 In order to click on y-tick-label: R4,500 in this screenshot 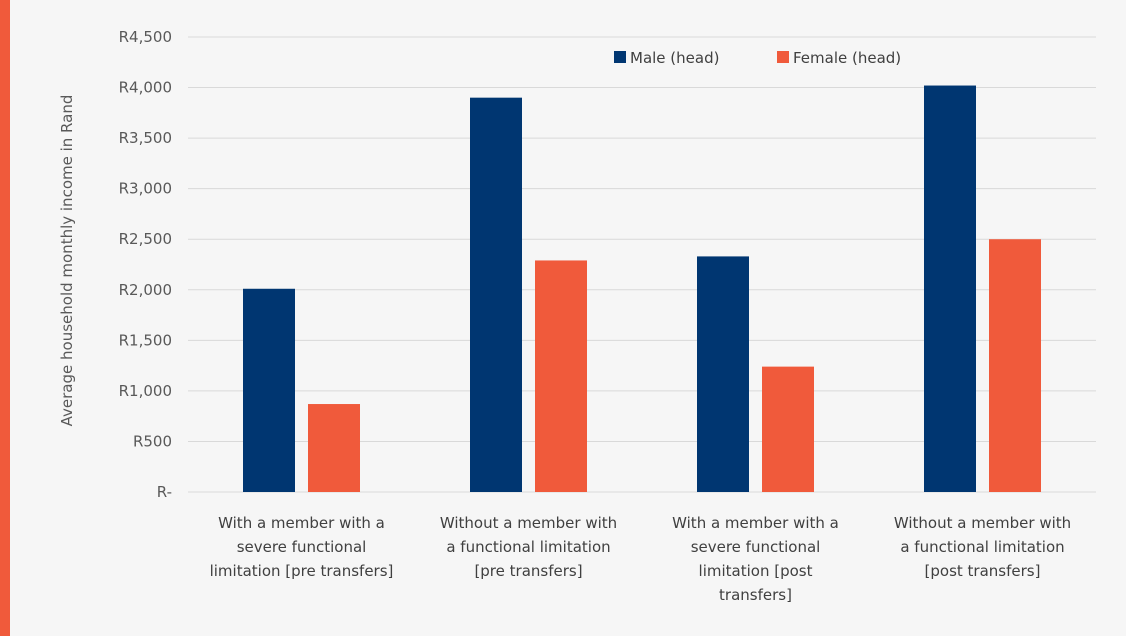, I will do `click(145, 37)`.